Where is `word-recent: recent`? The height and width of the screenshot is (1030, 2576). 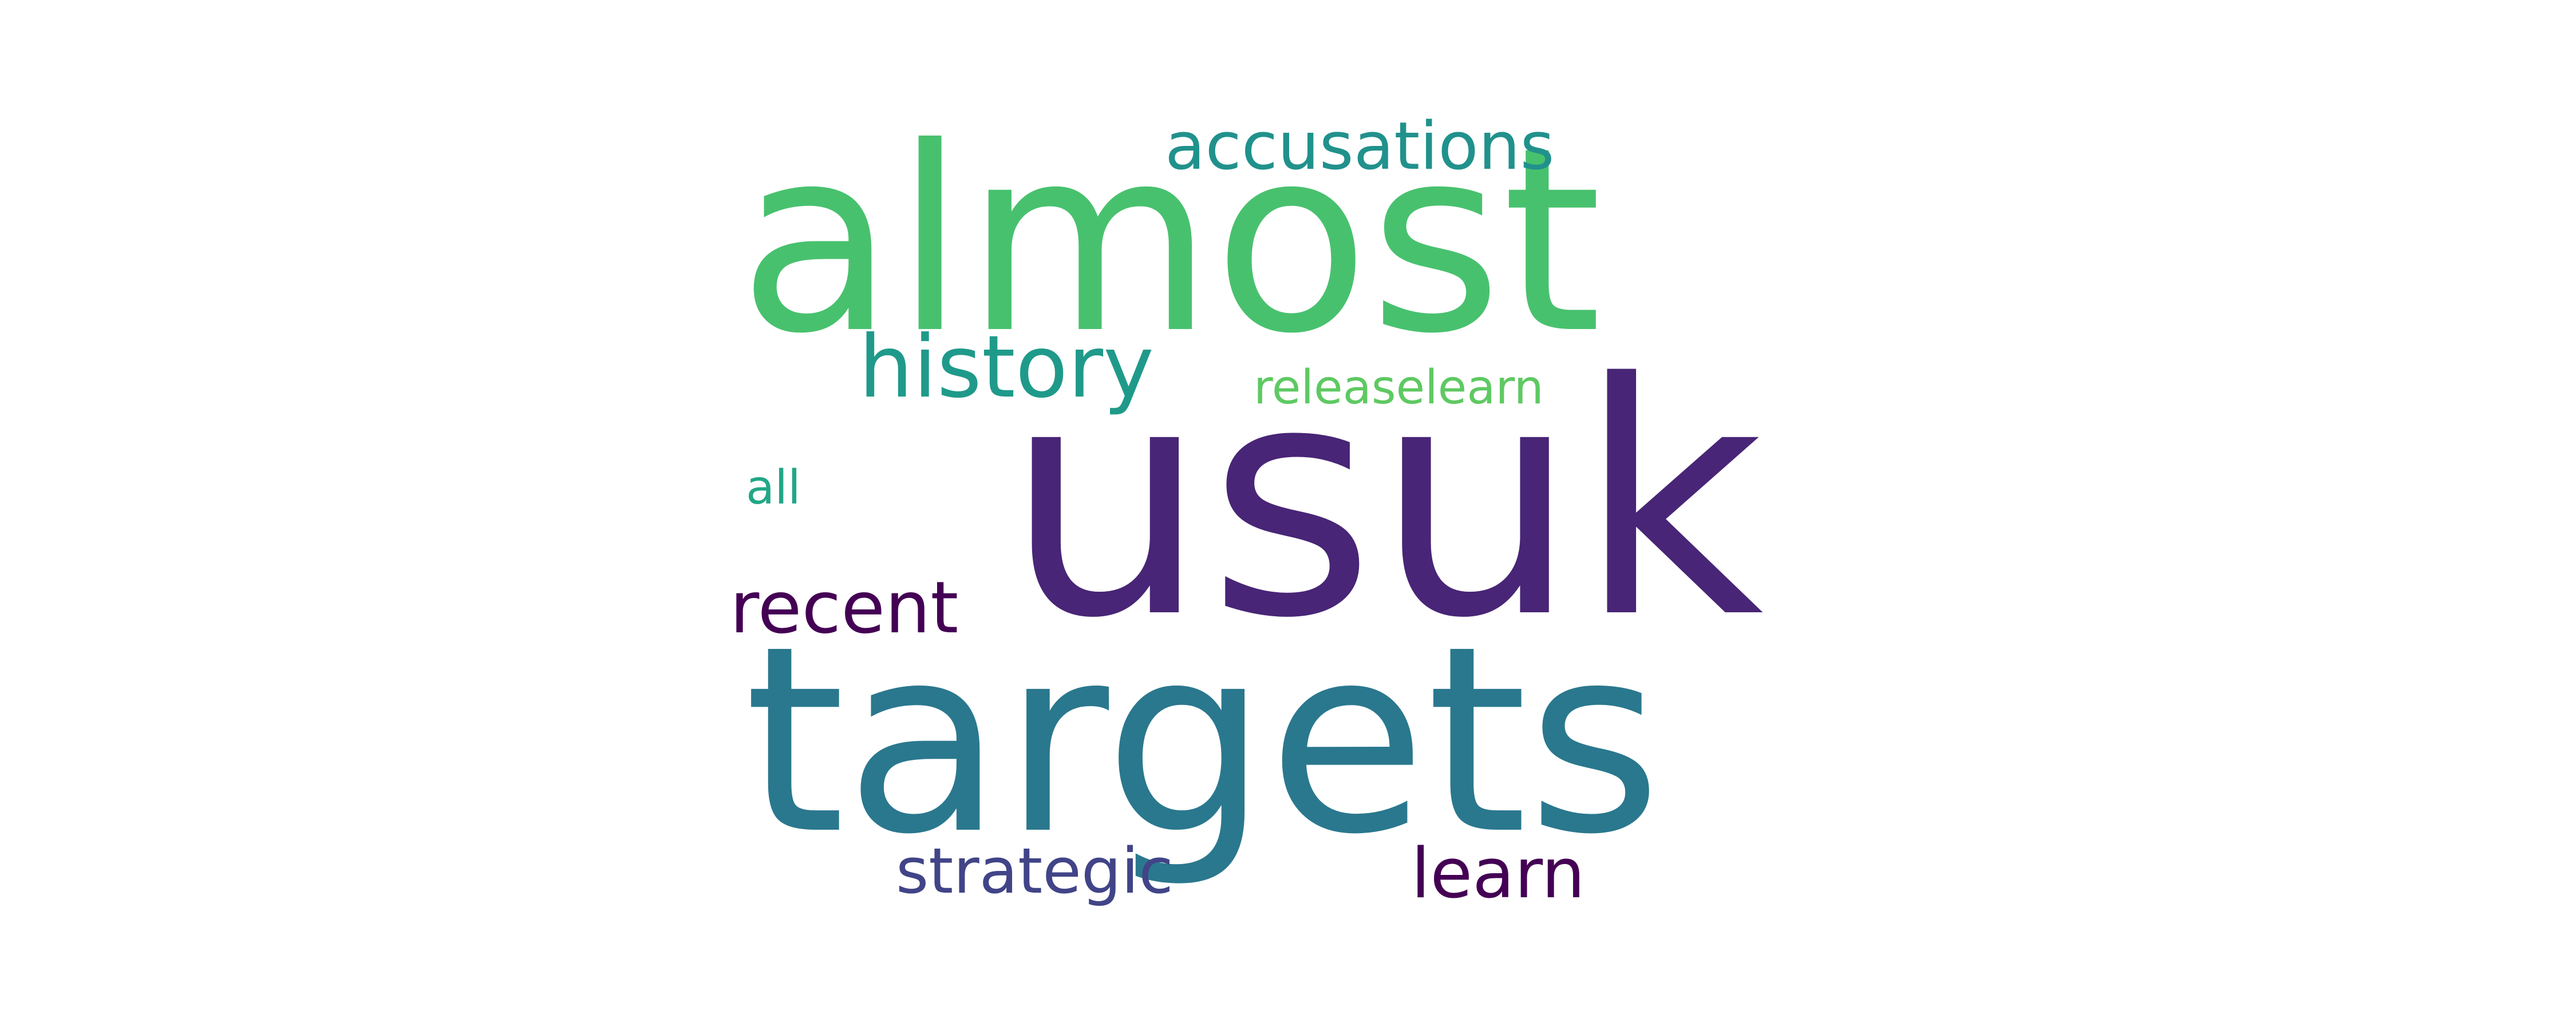 word-recent: recent is located at coordinates (844, 607).